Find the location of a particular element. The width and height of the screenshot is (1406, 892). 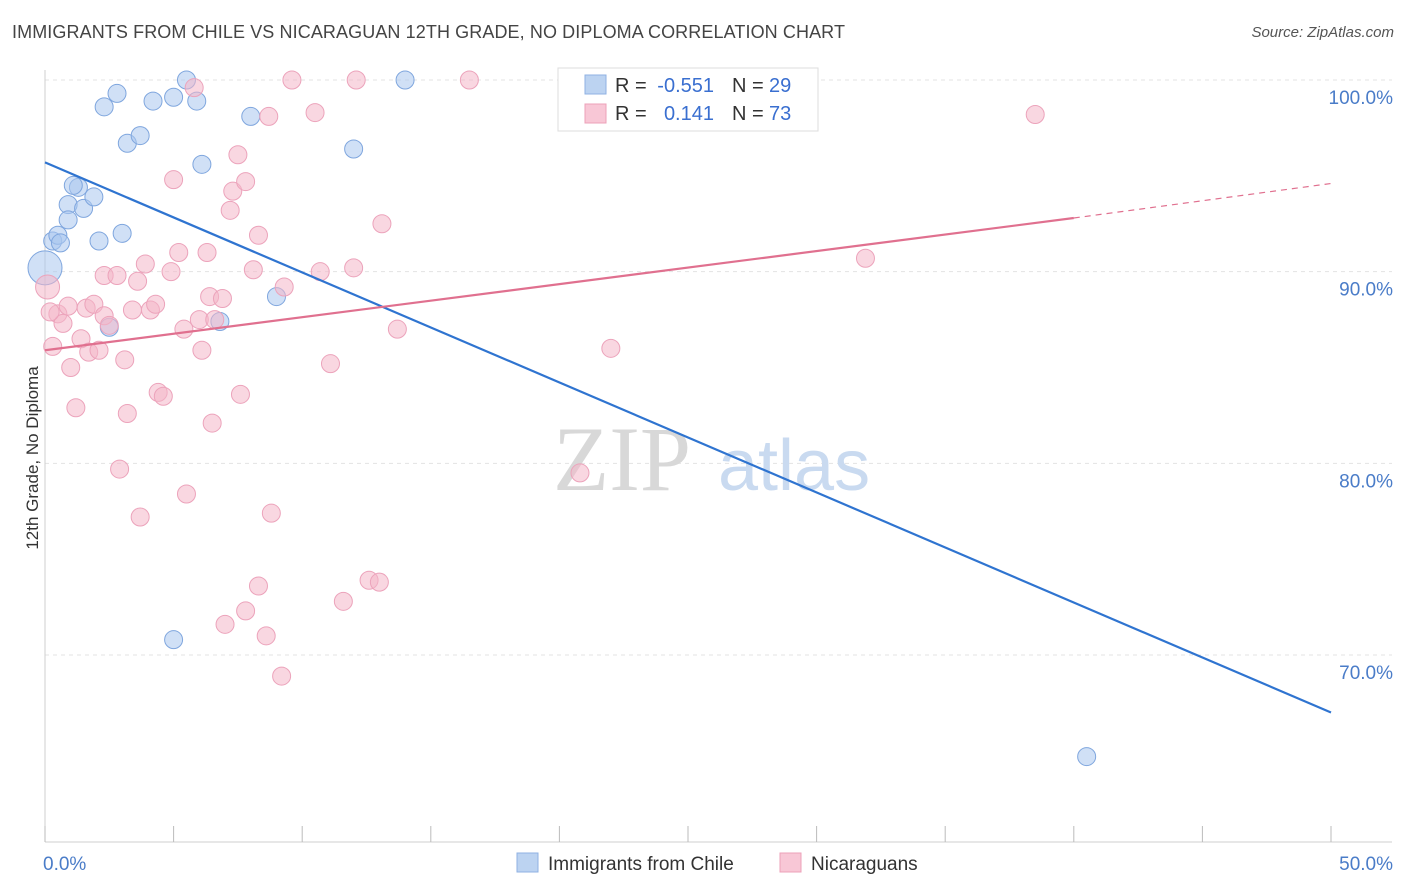

stats-blue-r-label: R = is located at coordinates (631, 86).